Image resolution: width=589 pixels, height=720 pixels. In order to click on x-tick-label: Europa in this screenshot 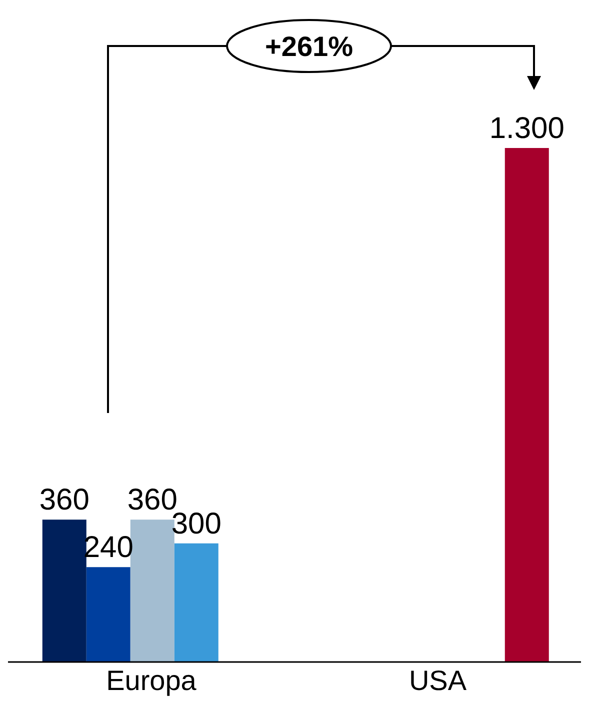, I will do `click(151, 680)`.